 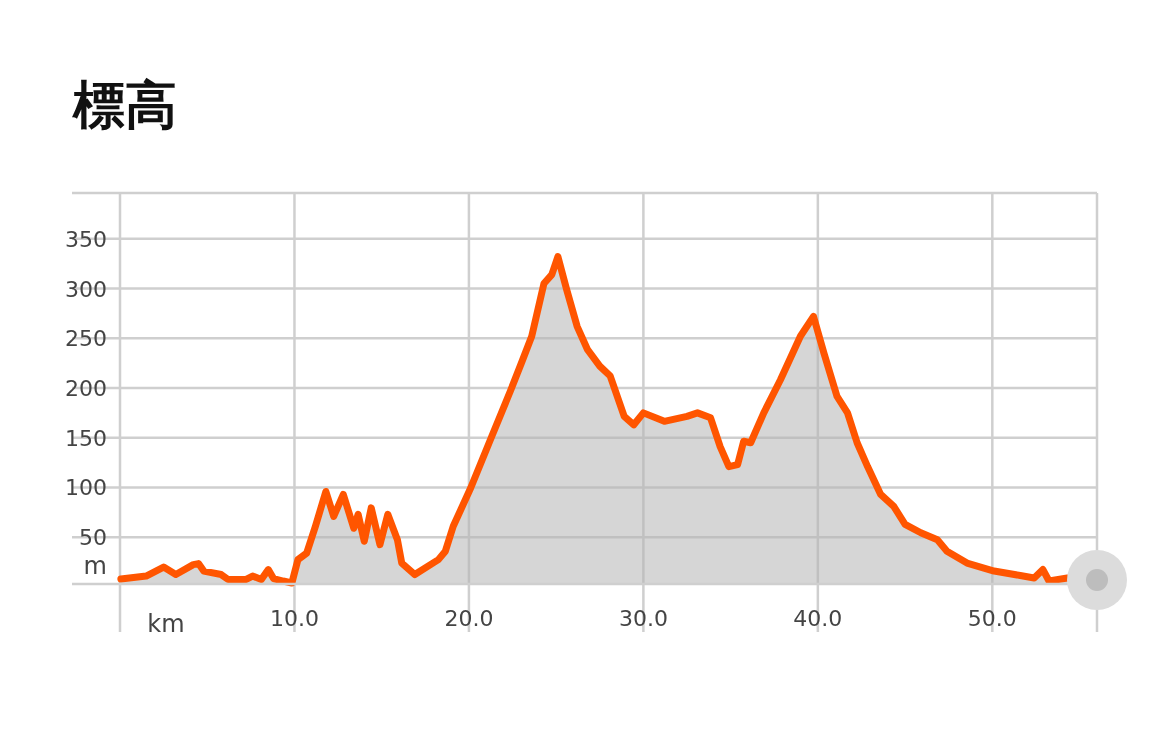 What do you see at coordinates (166, 624) in the screenshot?
I see `x-axis-title: km` at bounding box center [166, 624].